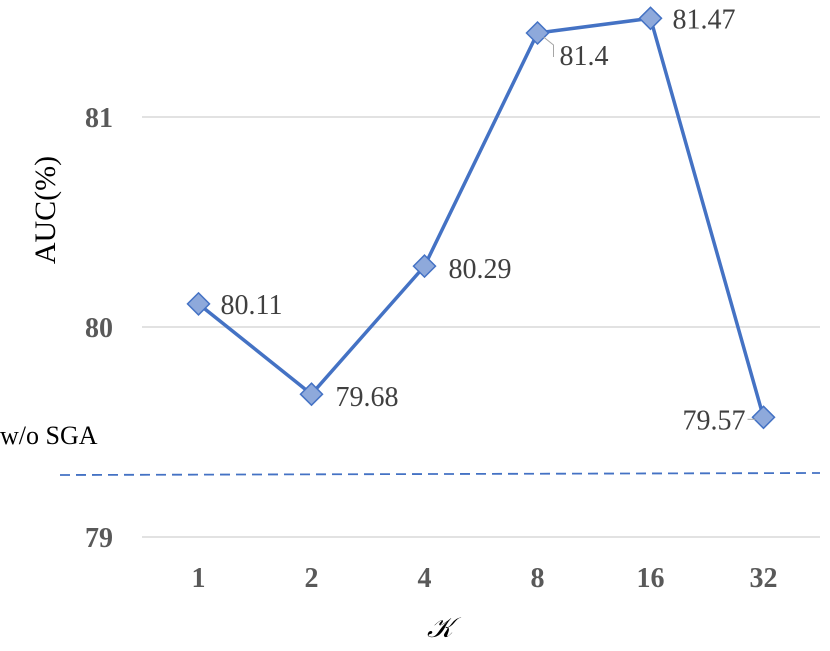  Describe the element at coordinates (444, 627) in the screenshot. I see `x-axis-title: 𝒦` at that location.